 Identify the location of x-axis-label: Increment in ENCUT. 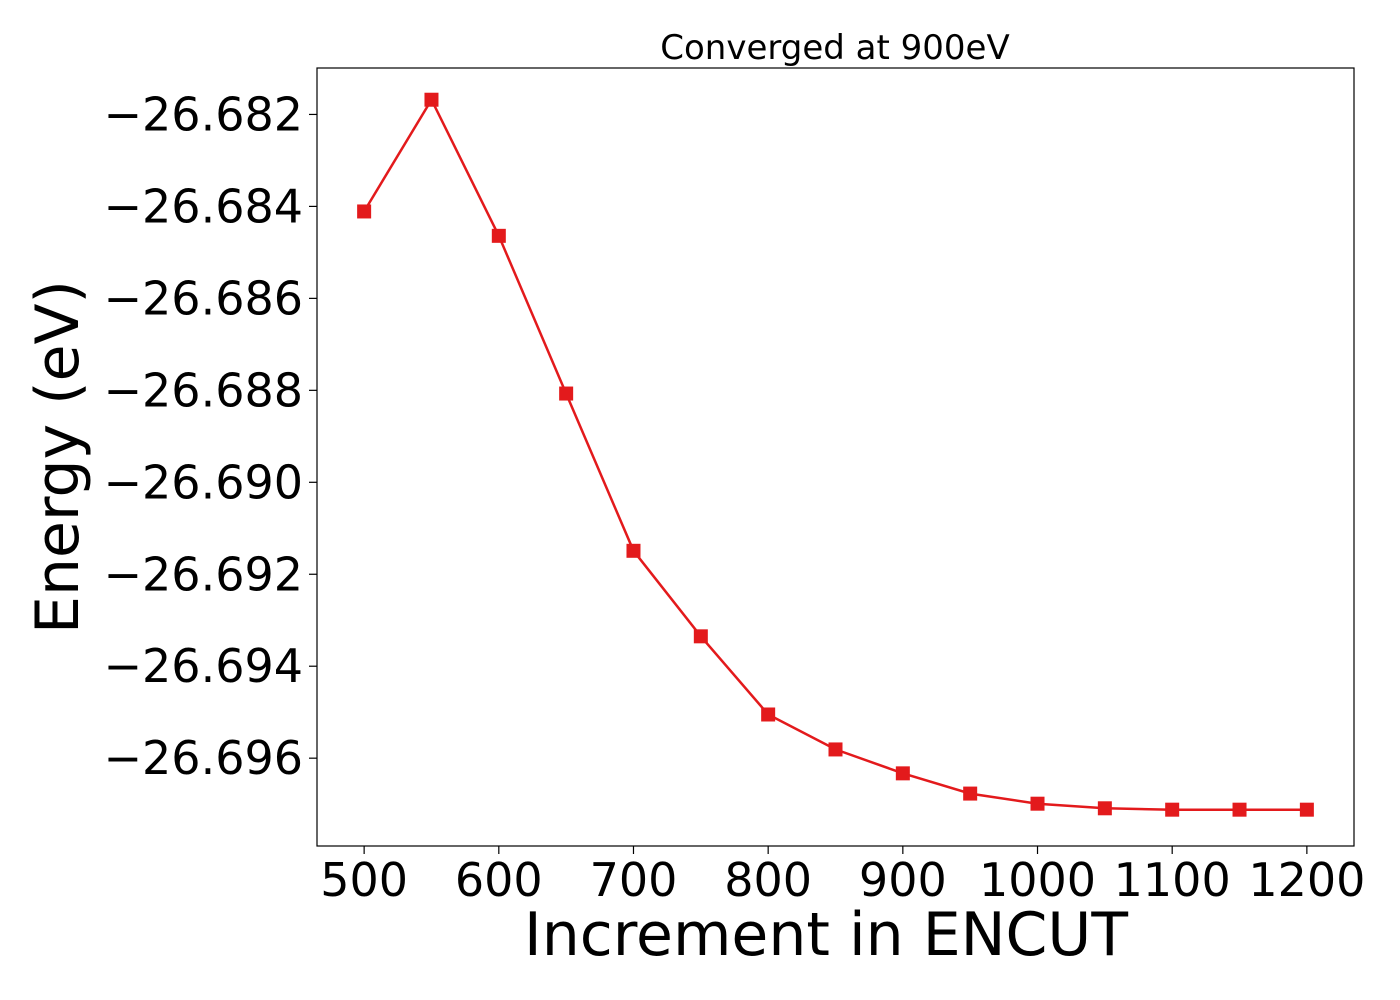
(826, 935).